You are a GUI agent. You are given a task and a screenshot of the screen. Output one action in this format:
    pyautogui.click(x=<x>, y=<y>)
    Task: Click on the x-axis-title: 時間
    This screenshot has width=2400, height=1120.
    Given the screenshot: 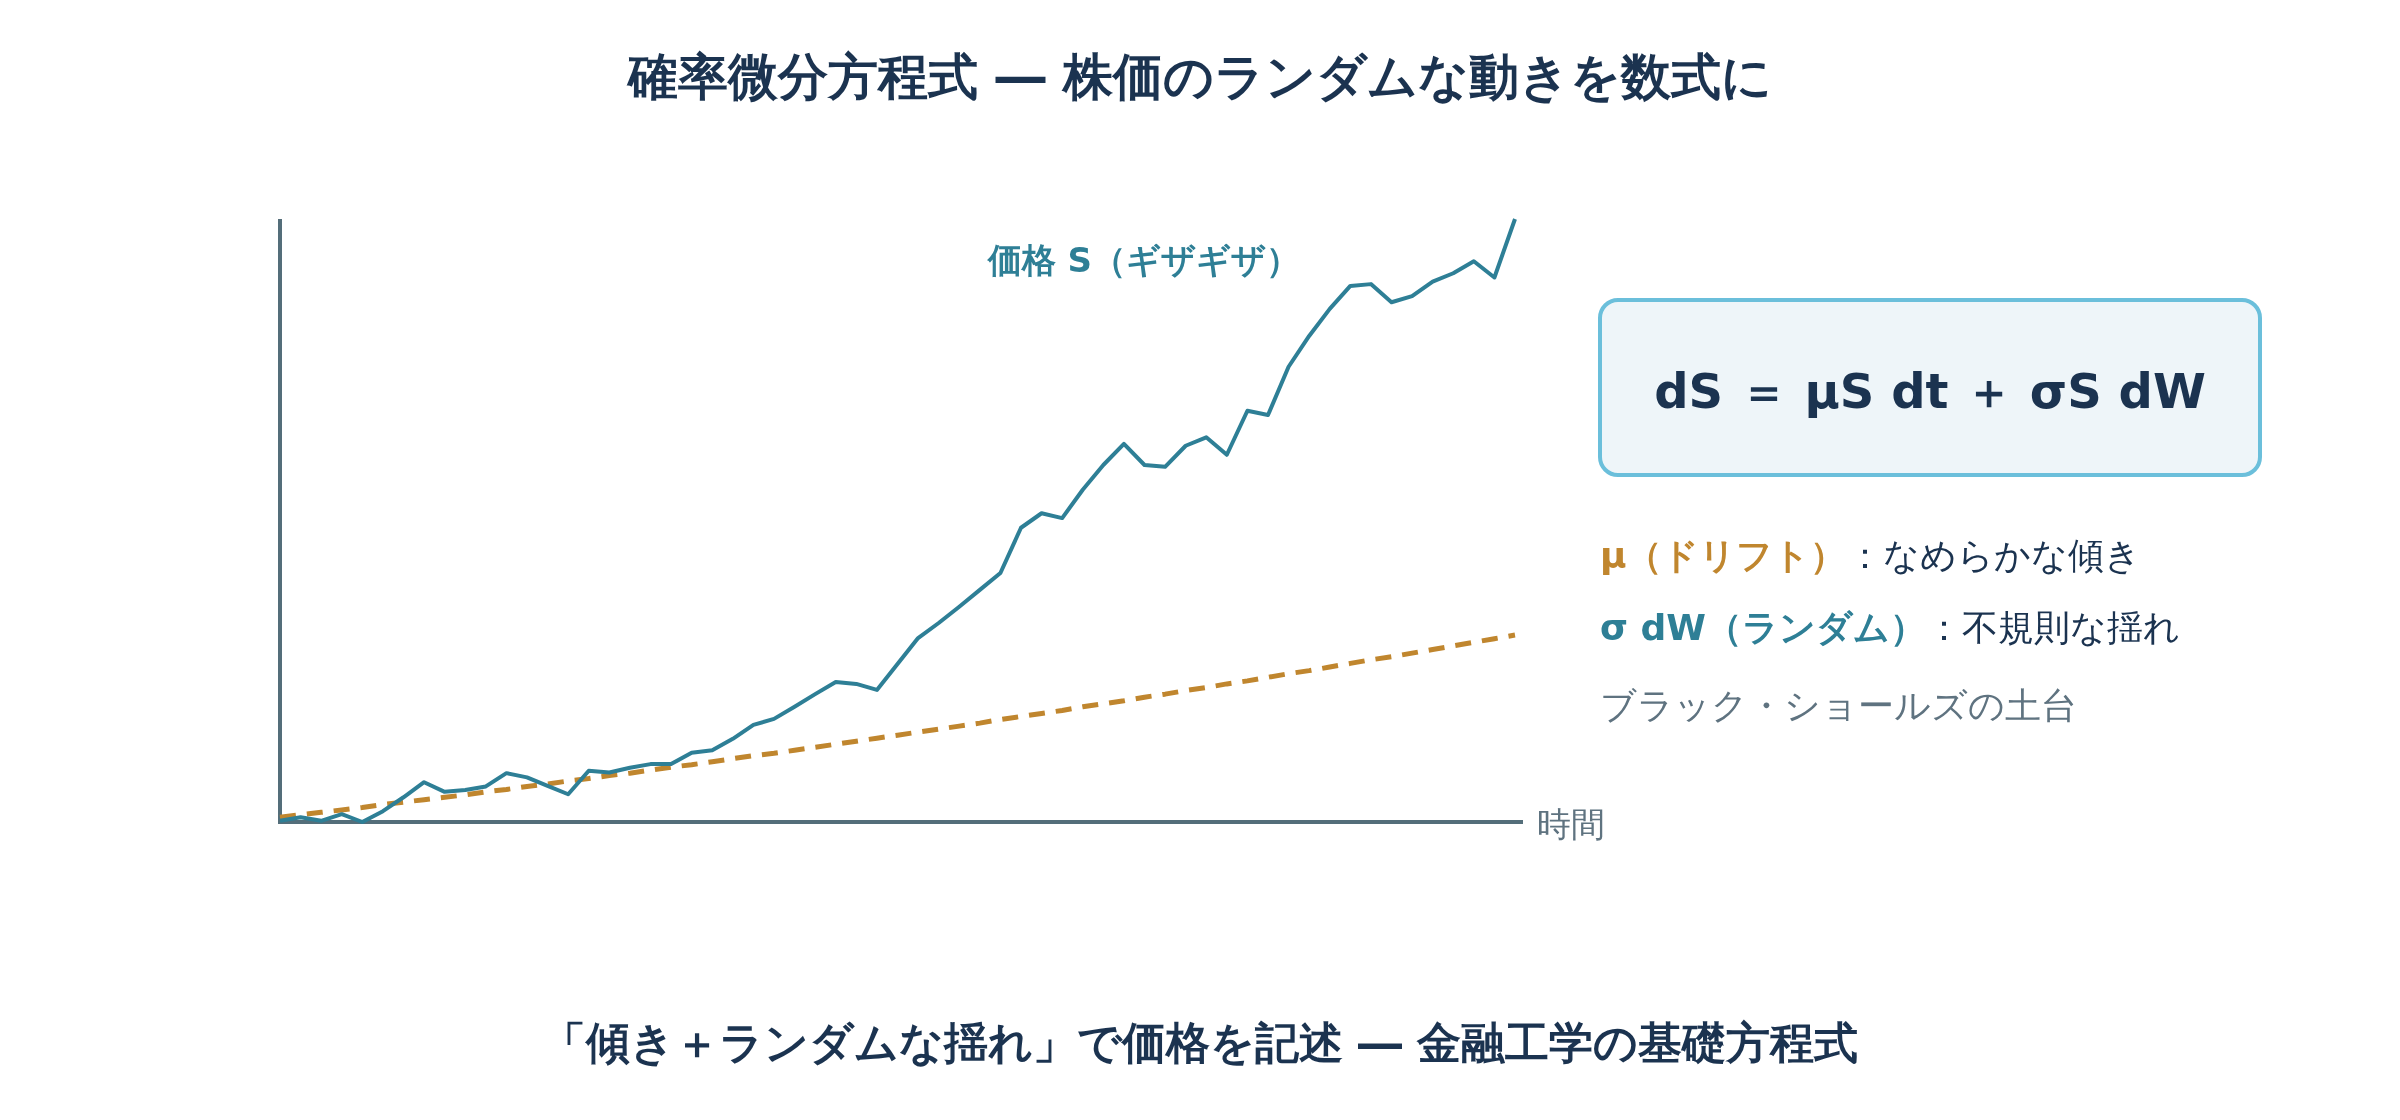 What is the action you would take?
    pyautogui.click(x=1571, y=824)
    